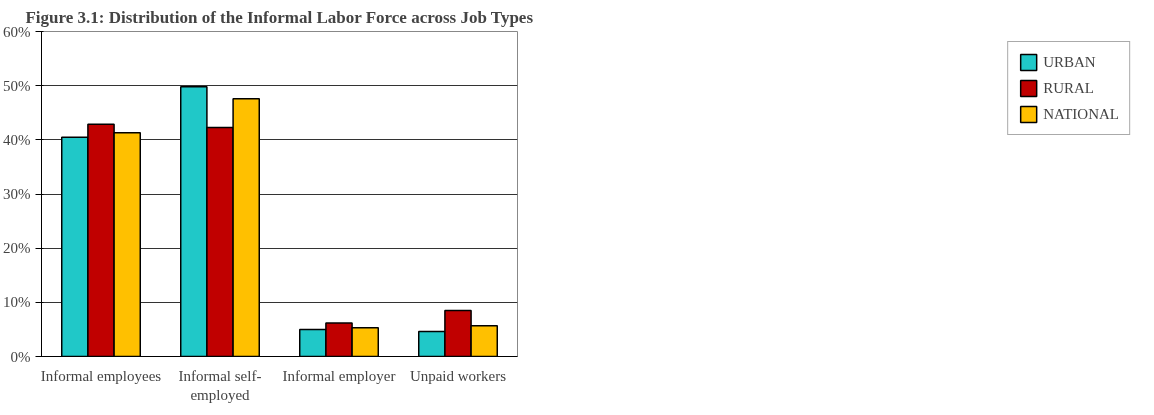 This screenshot has height=415, width=1154. What do you see at coordinates (17, 302) in the screenshot?
I see `y-tick-label: 10%` at bounding box center [17, 302].